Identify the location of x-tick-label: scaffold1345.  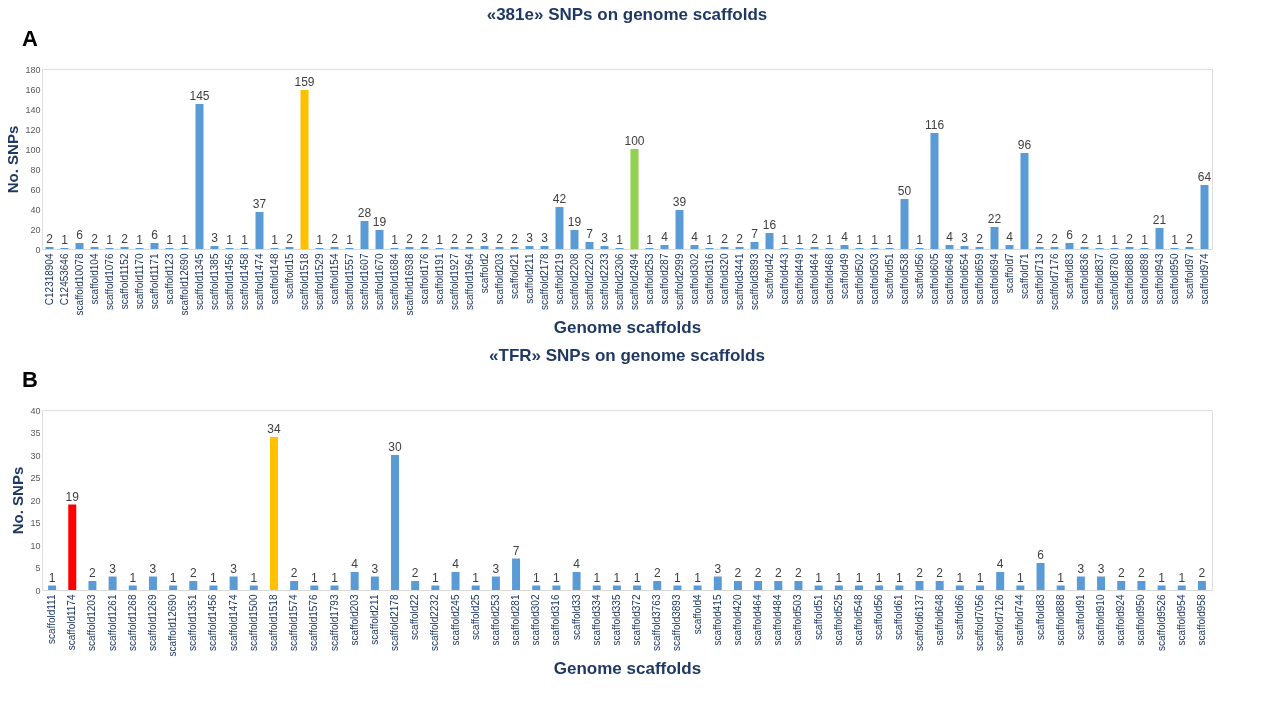
(199, 282).